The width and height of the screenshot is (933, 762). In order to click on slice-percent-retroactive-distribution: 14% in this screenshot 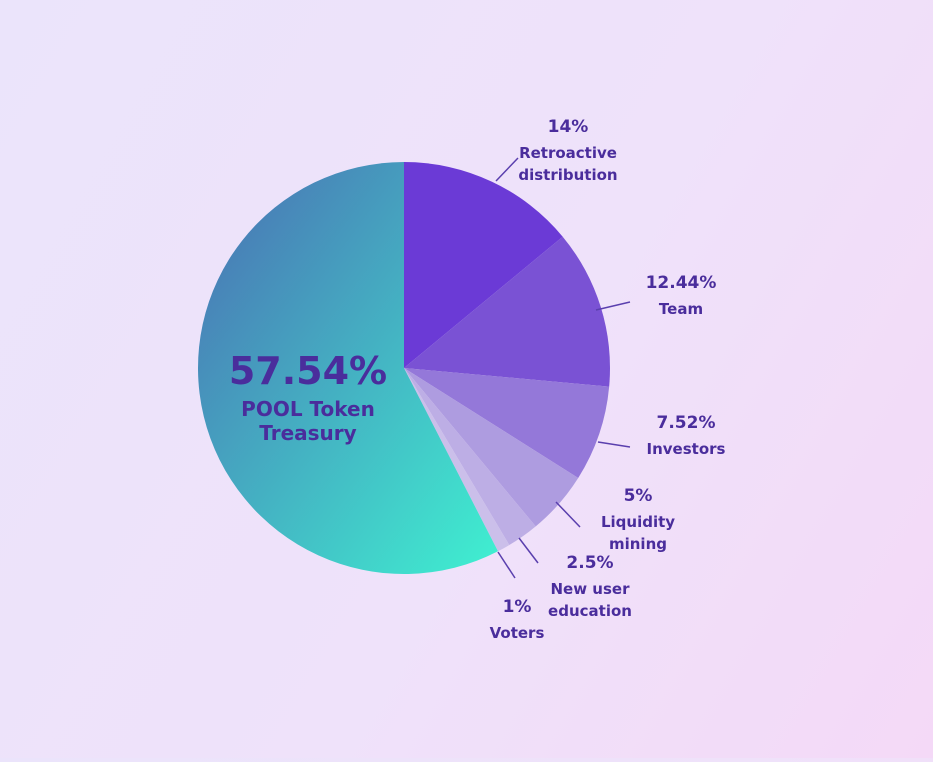, I will do `click(568, 127)`.